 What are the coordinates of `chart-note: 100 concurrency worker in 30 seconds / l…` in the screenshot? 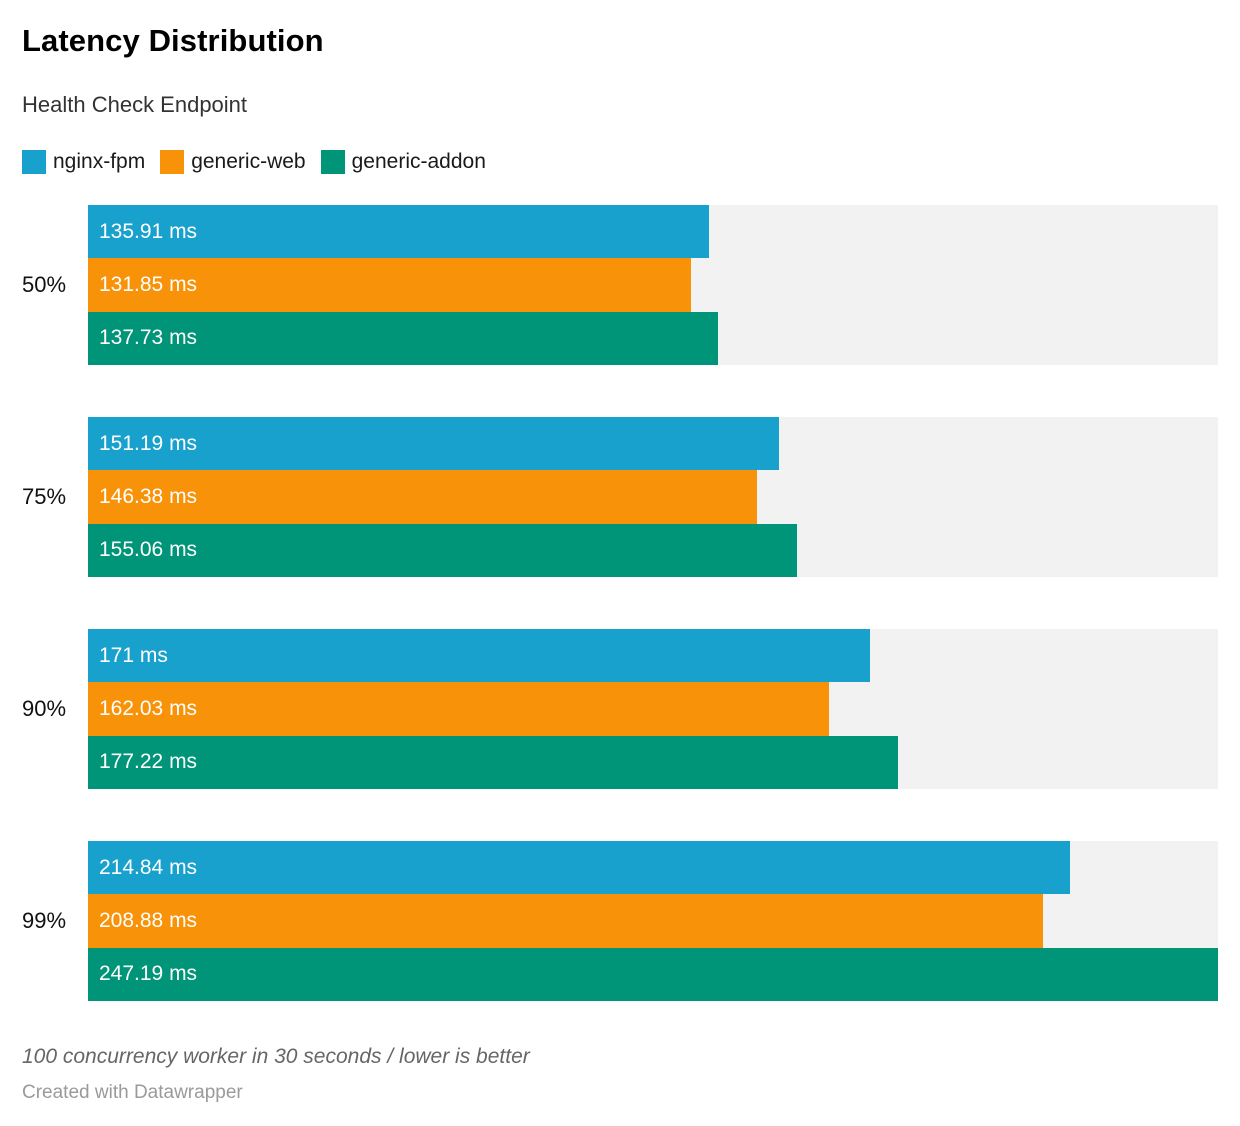 It's located at (276, 1057).